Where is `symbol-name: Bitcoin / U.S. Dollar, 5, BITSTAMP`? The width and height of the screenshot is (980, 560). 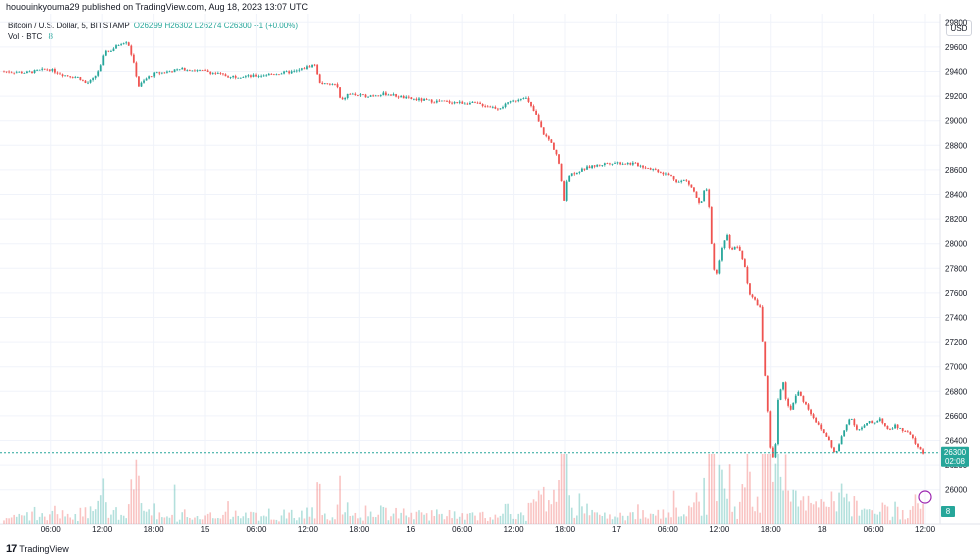
symbol-name: Bitcoin / U.S. Dollar, 5, BITSTAMP is located at coordinates (69, 25).